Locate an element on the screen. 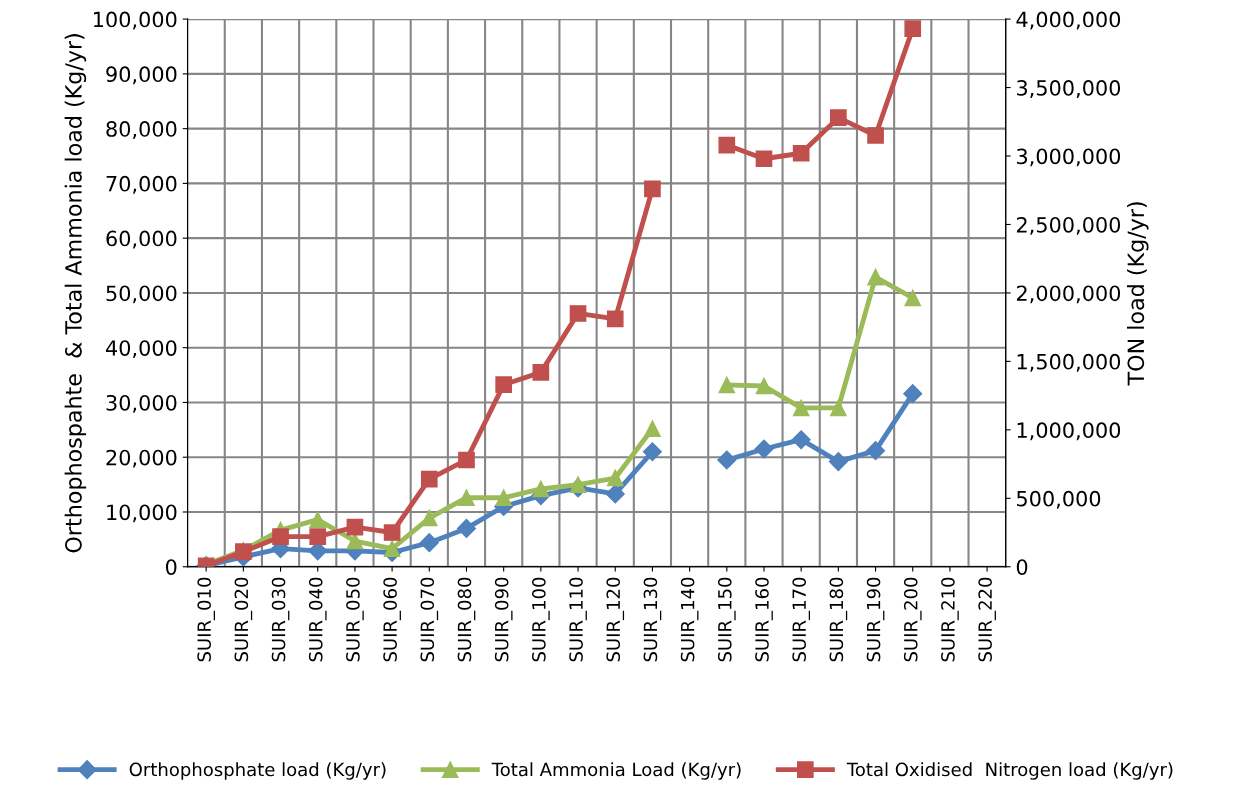  y-tick-label: 90,000 is located at coordinates (141, 75).